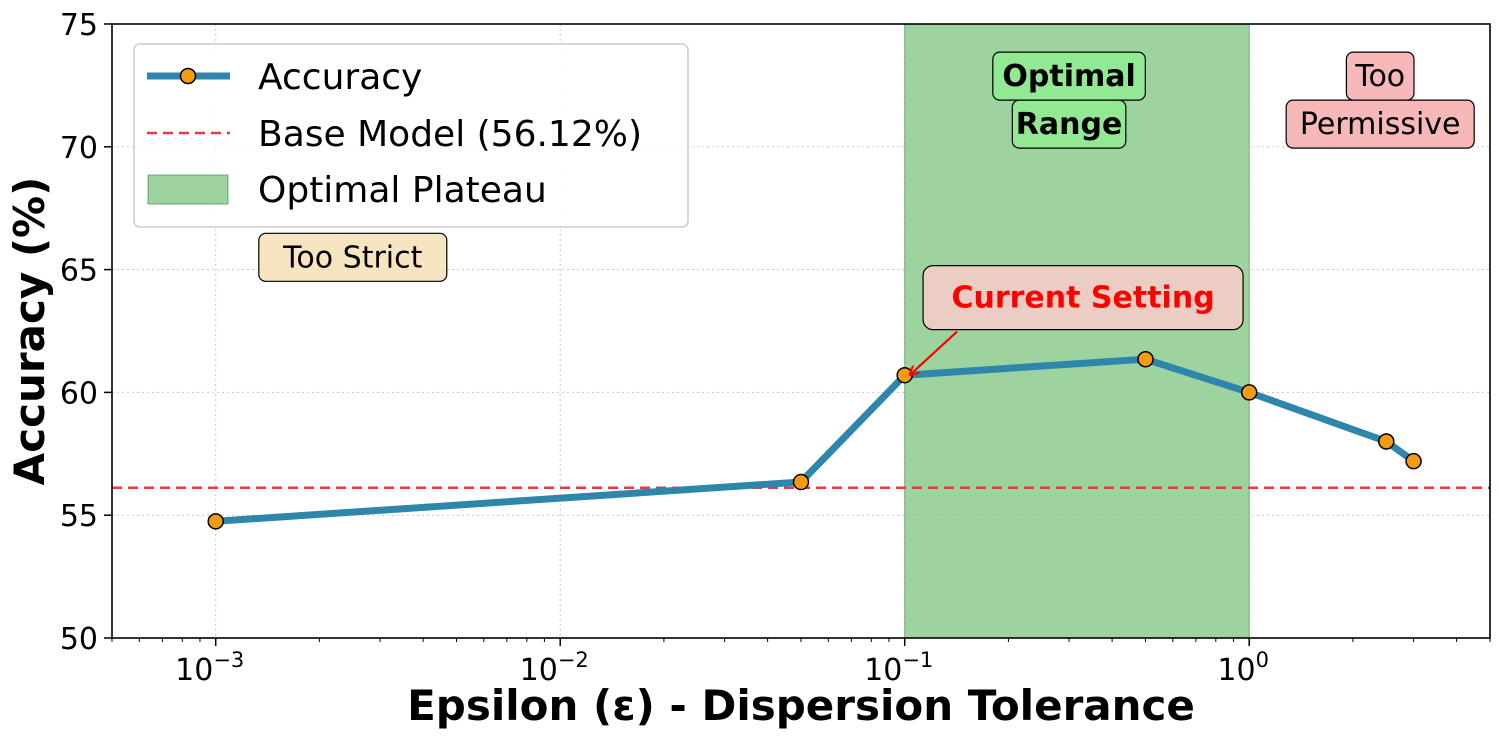 The image size is (1500, 741). Describe the element at coordinates (1068, 76) in the screenshot. I see `annotation-text: Optimal` at that location.